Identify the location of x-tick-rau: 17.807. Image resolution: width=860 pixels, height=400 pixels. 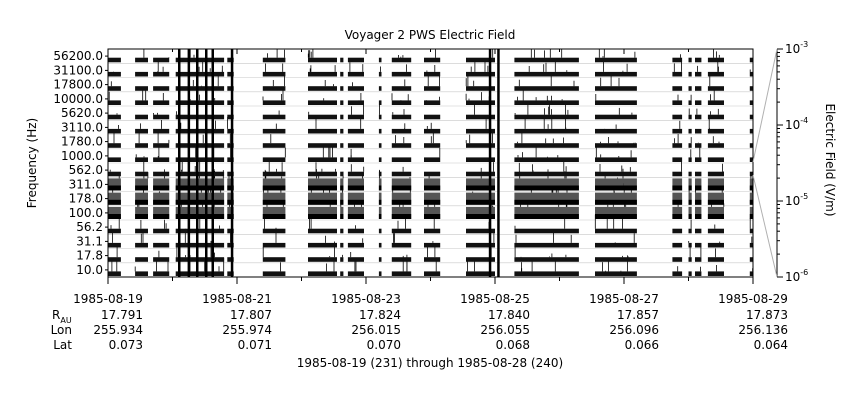
(251, 315).